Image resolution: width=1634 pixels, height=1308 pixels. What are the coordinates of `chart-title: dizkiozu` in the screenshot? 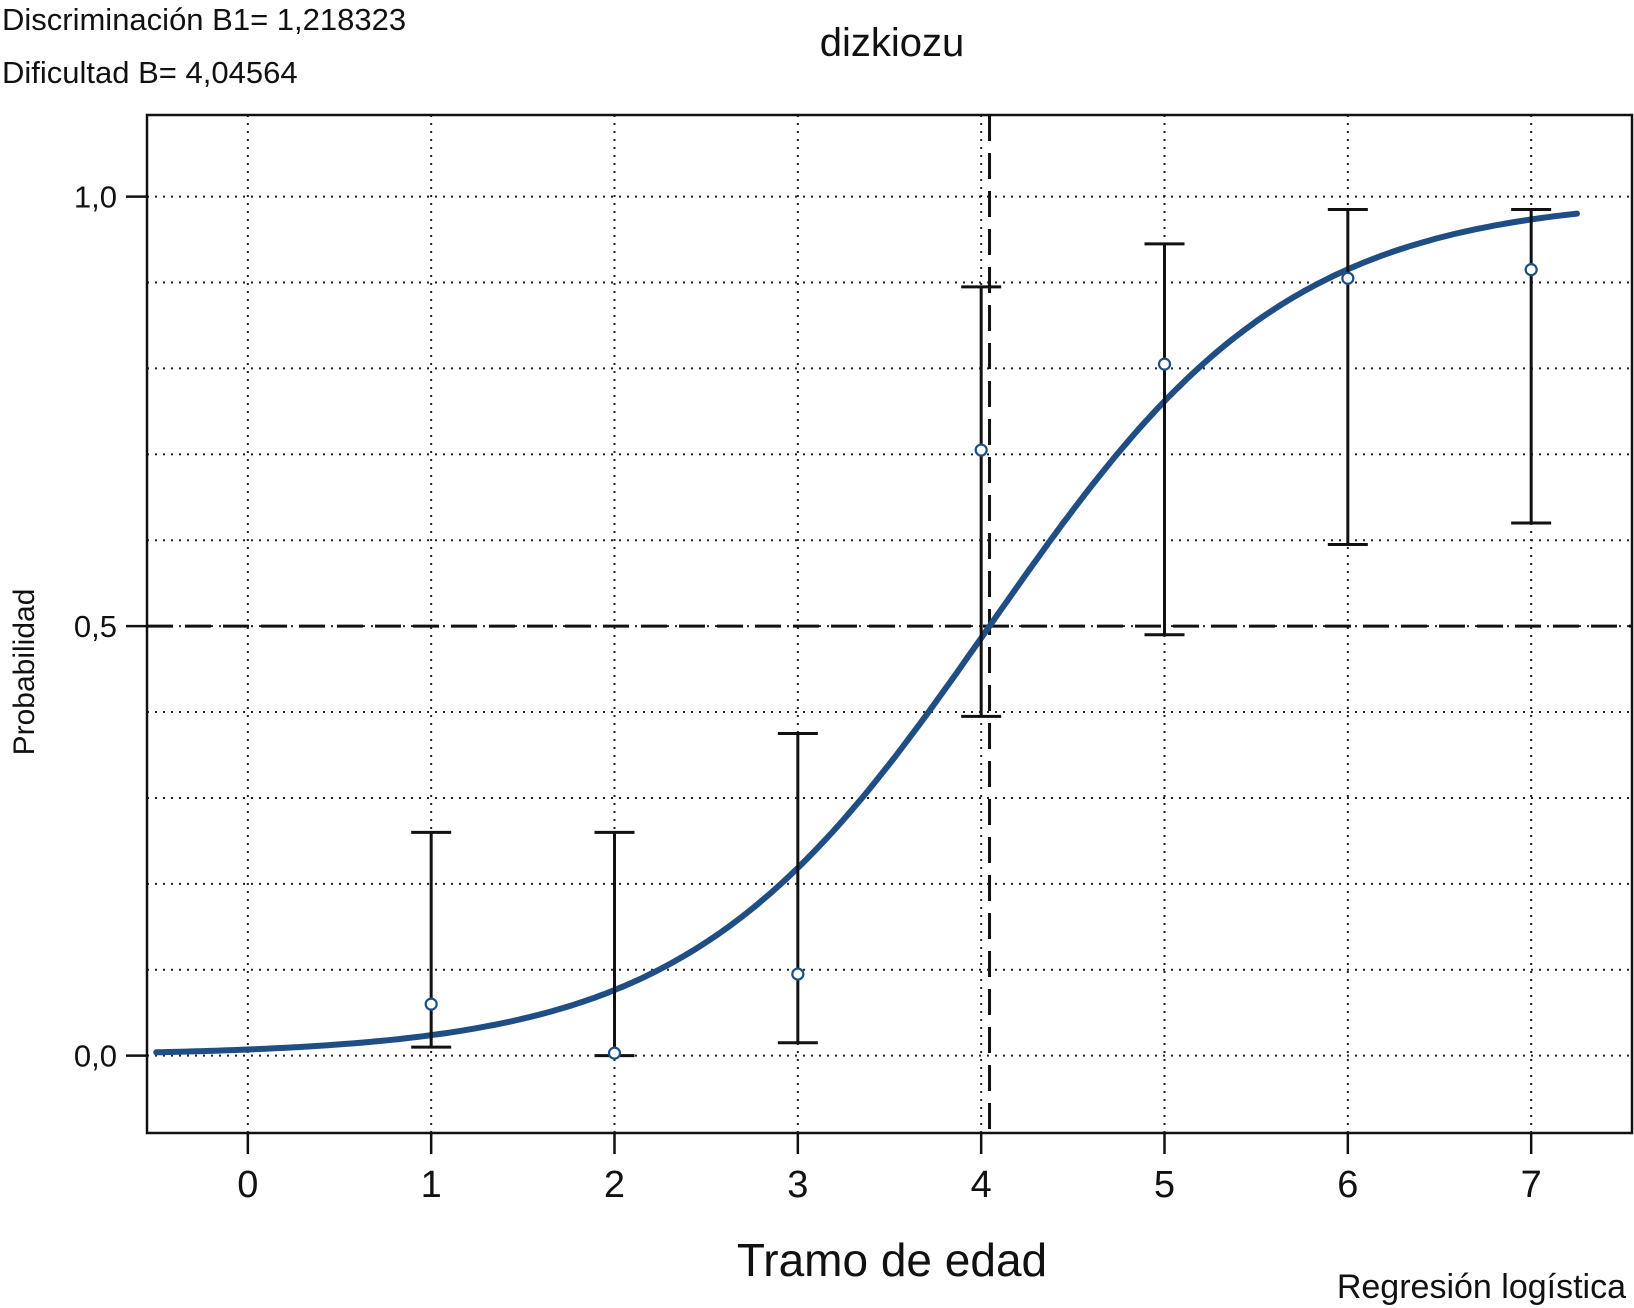 It's located at (892, 43).